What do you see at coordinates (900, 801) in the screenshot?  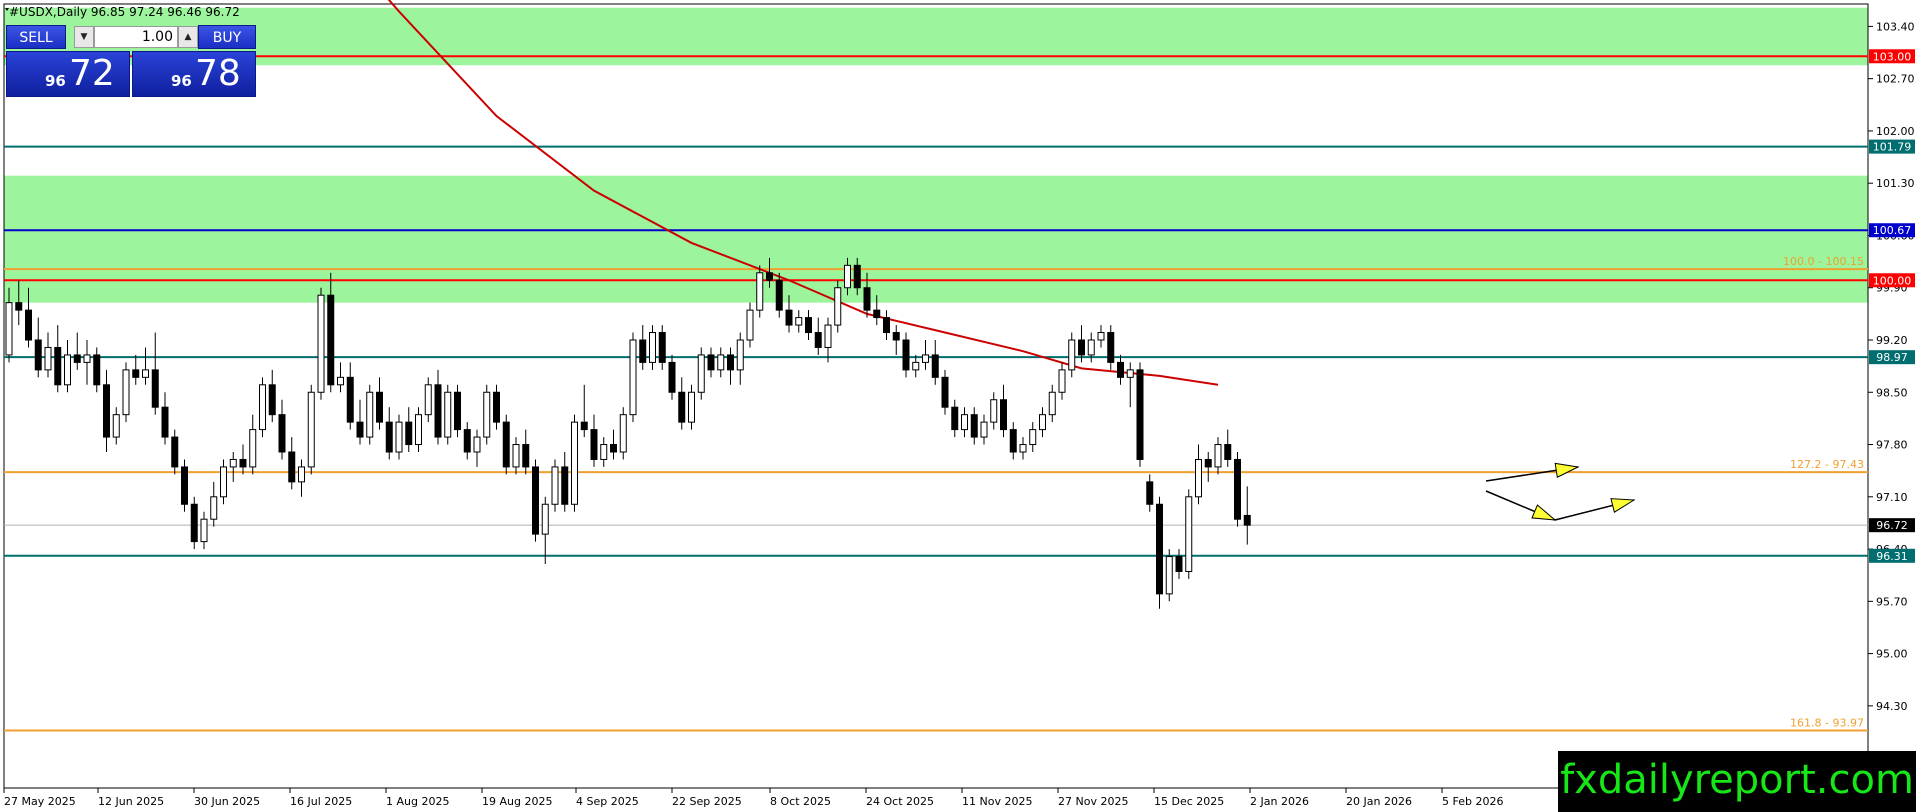 I see `time-tick-label: 24 Oct 2025` at bounding box center [900, 801].